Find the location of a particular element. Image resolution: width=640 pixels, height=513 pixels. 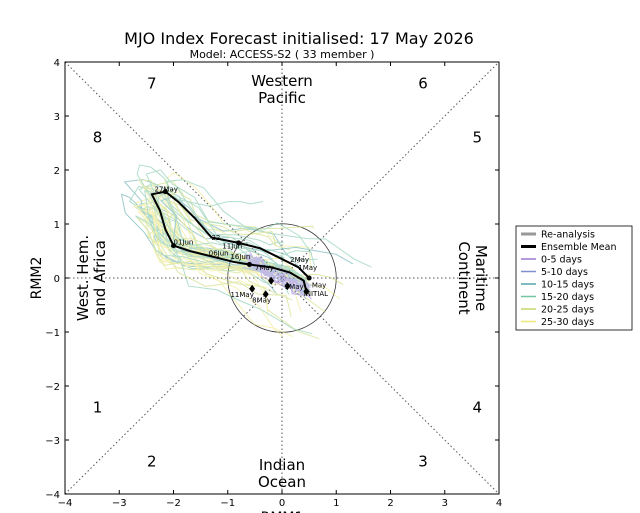

phase-label: 5 is located at coordinates (478, 138).